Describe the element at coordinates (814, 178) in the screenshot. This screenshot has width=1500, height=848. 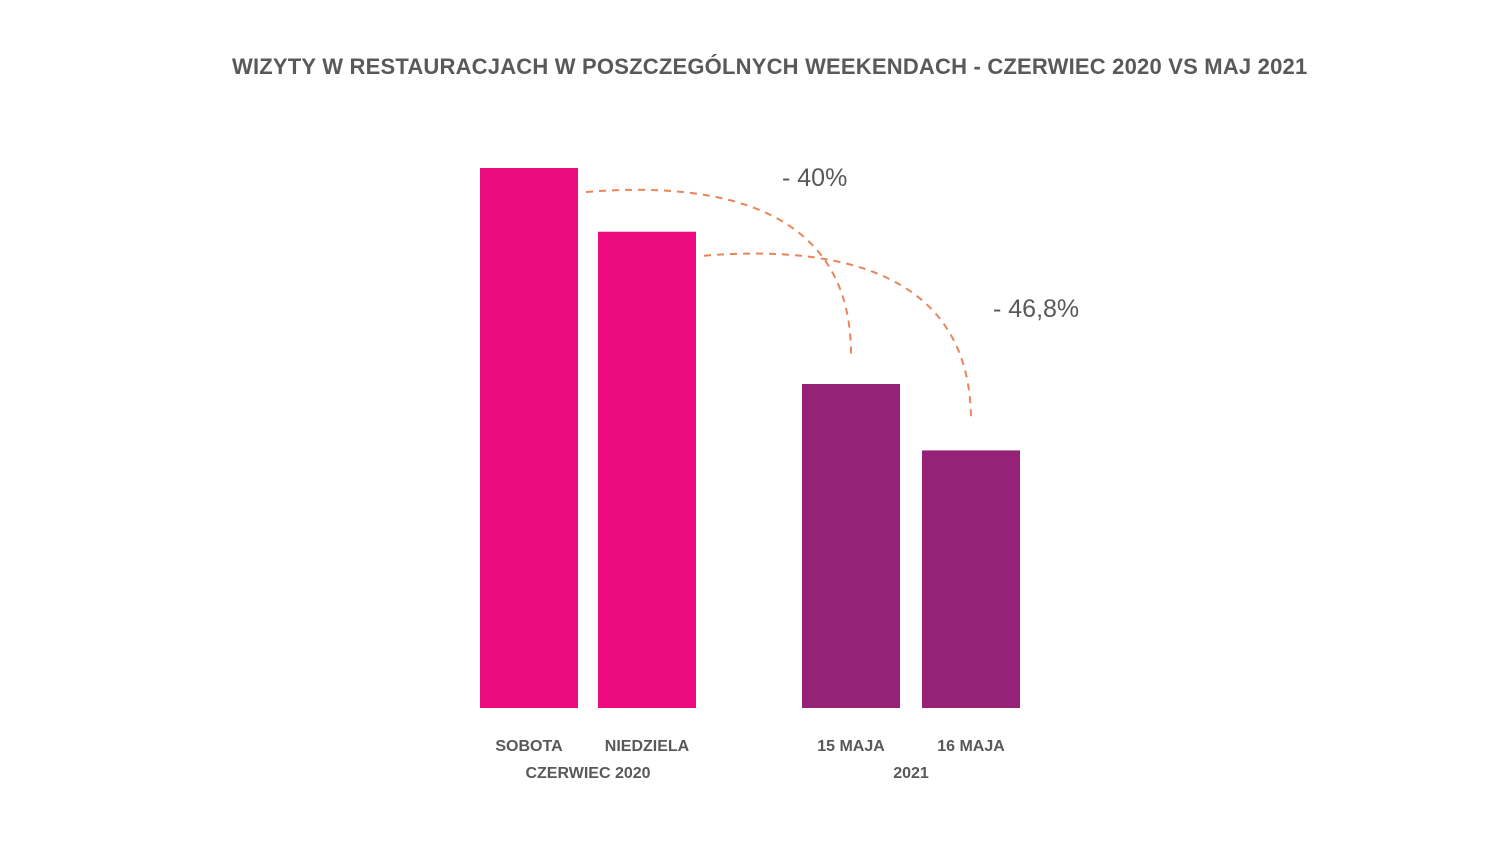
I see `change-label: - 40%` at that location.